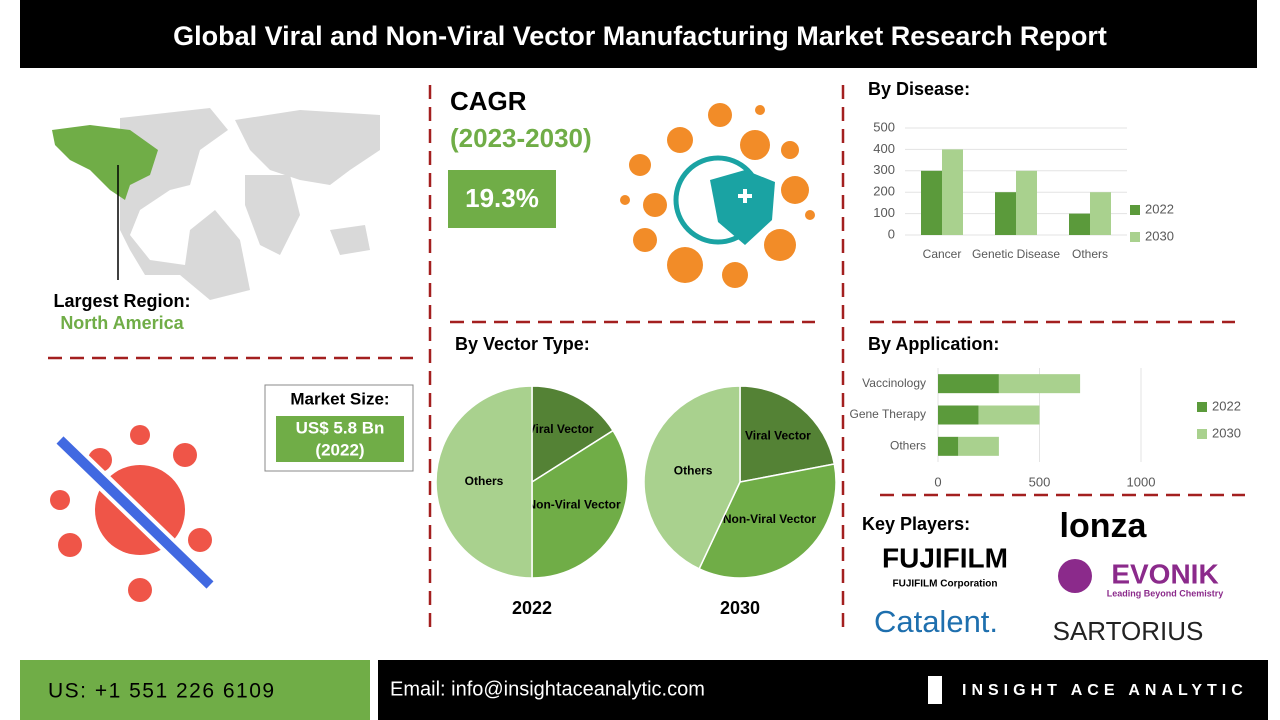 The image size is (1280, 720). Describe the element at coordinates (942, 254) in the screenshot. I see `x-tick-label: Cancer` at that location.